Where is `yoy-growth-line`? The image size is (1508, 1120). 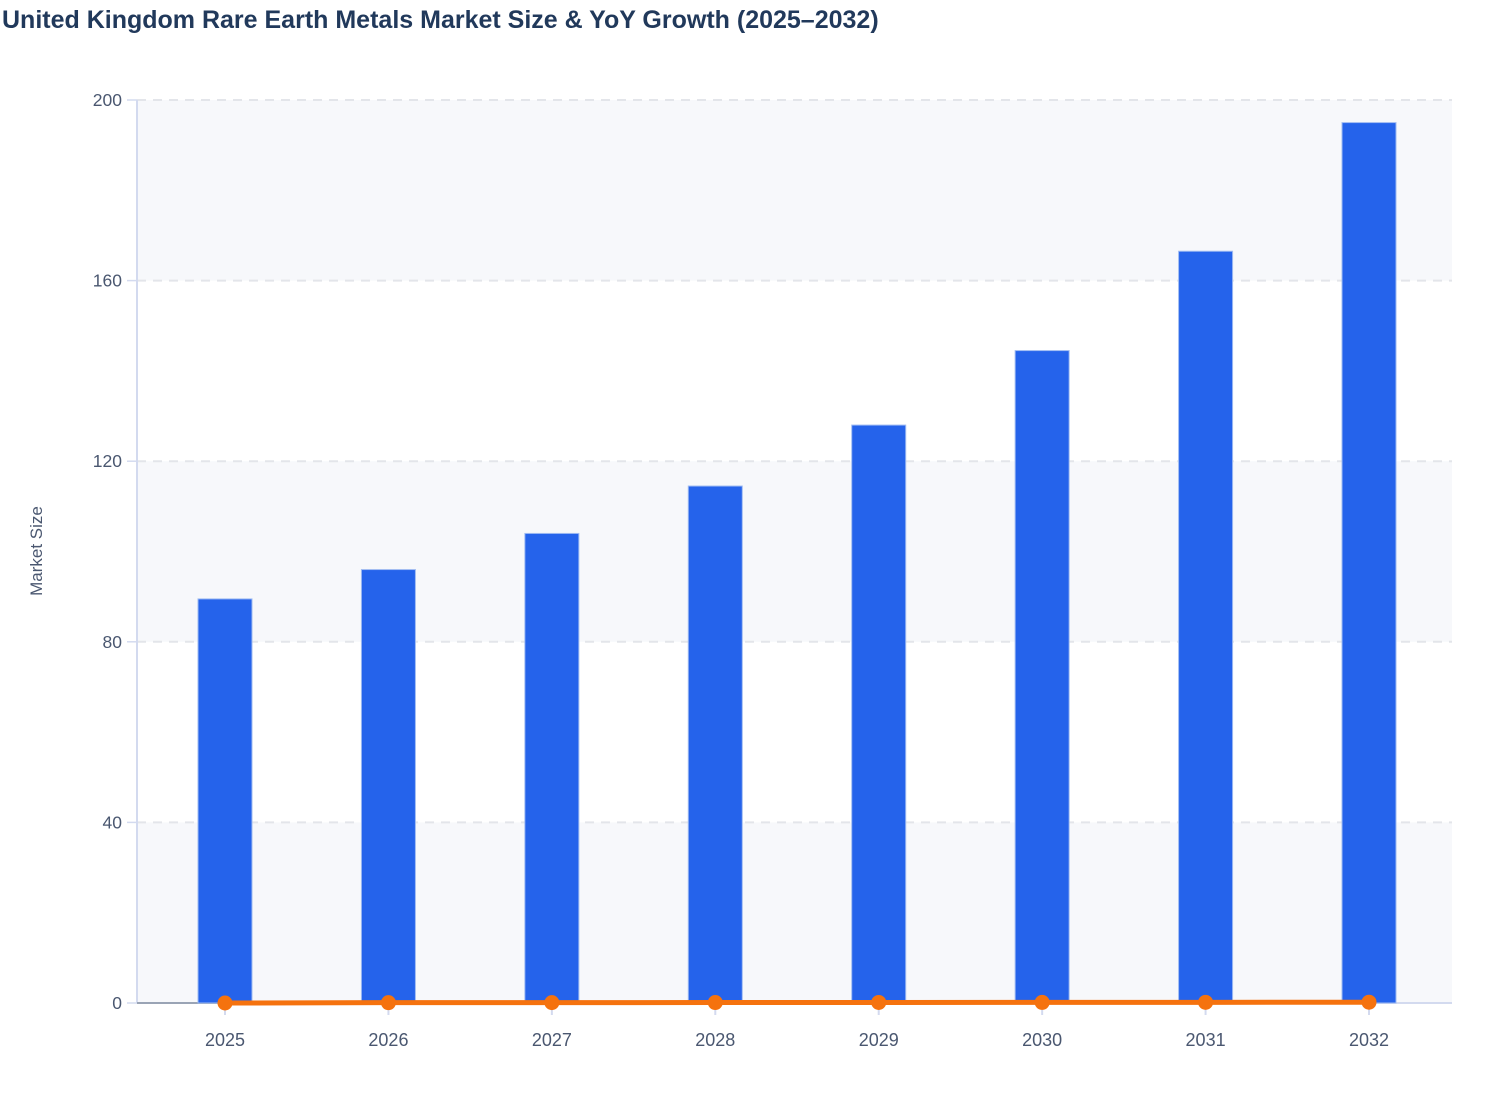
yoy-growth-line is located at coordinates (797, 1002).